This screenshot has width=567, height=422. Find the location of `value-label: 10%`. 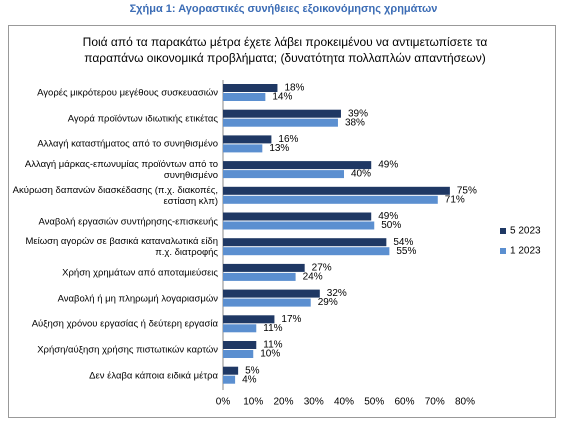

value-label: 10% is located at coordinates (270, 354).